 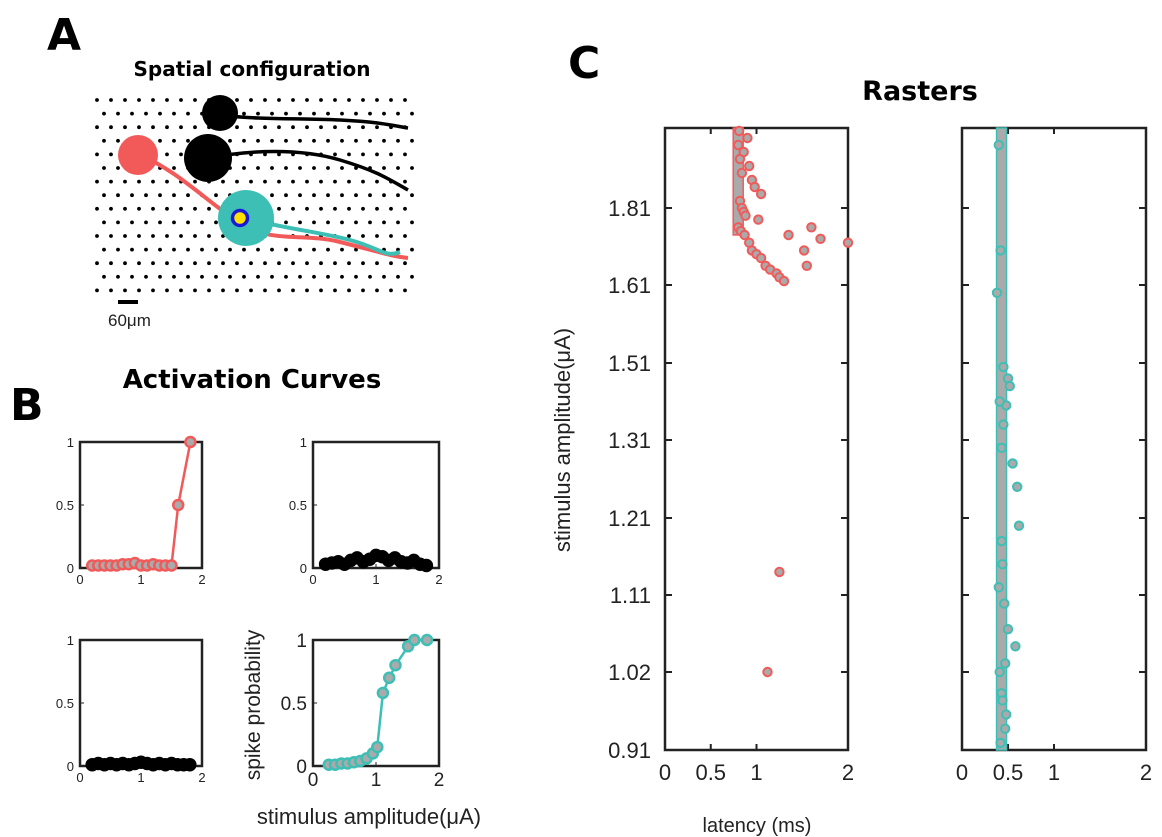 What do you see at coordinates (1001, 439) in the screenshot?
I see `spike-column` at bounding box center [1001, 439].